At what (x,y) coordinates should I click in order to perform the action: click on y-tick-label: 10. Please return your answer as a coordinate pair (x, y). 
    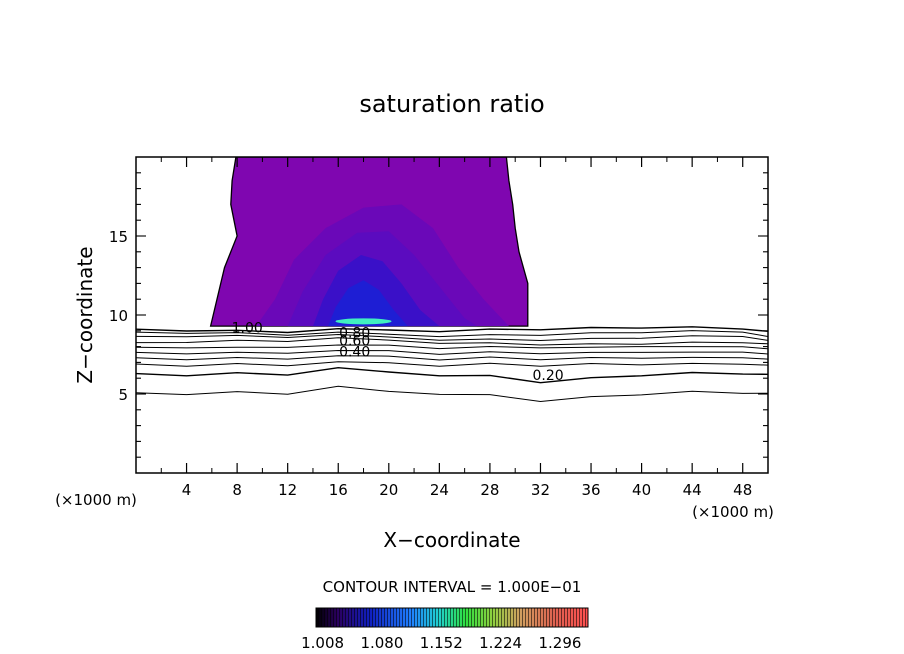
    Looking at the image, I should click on (118, 316).